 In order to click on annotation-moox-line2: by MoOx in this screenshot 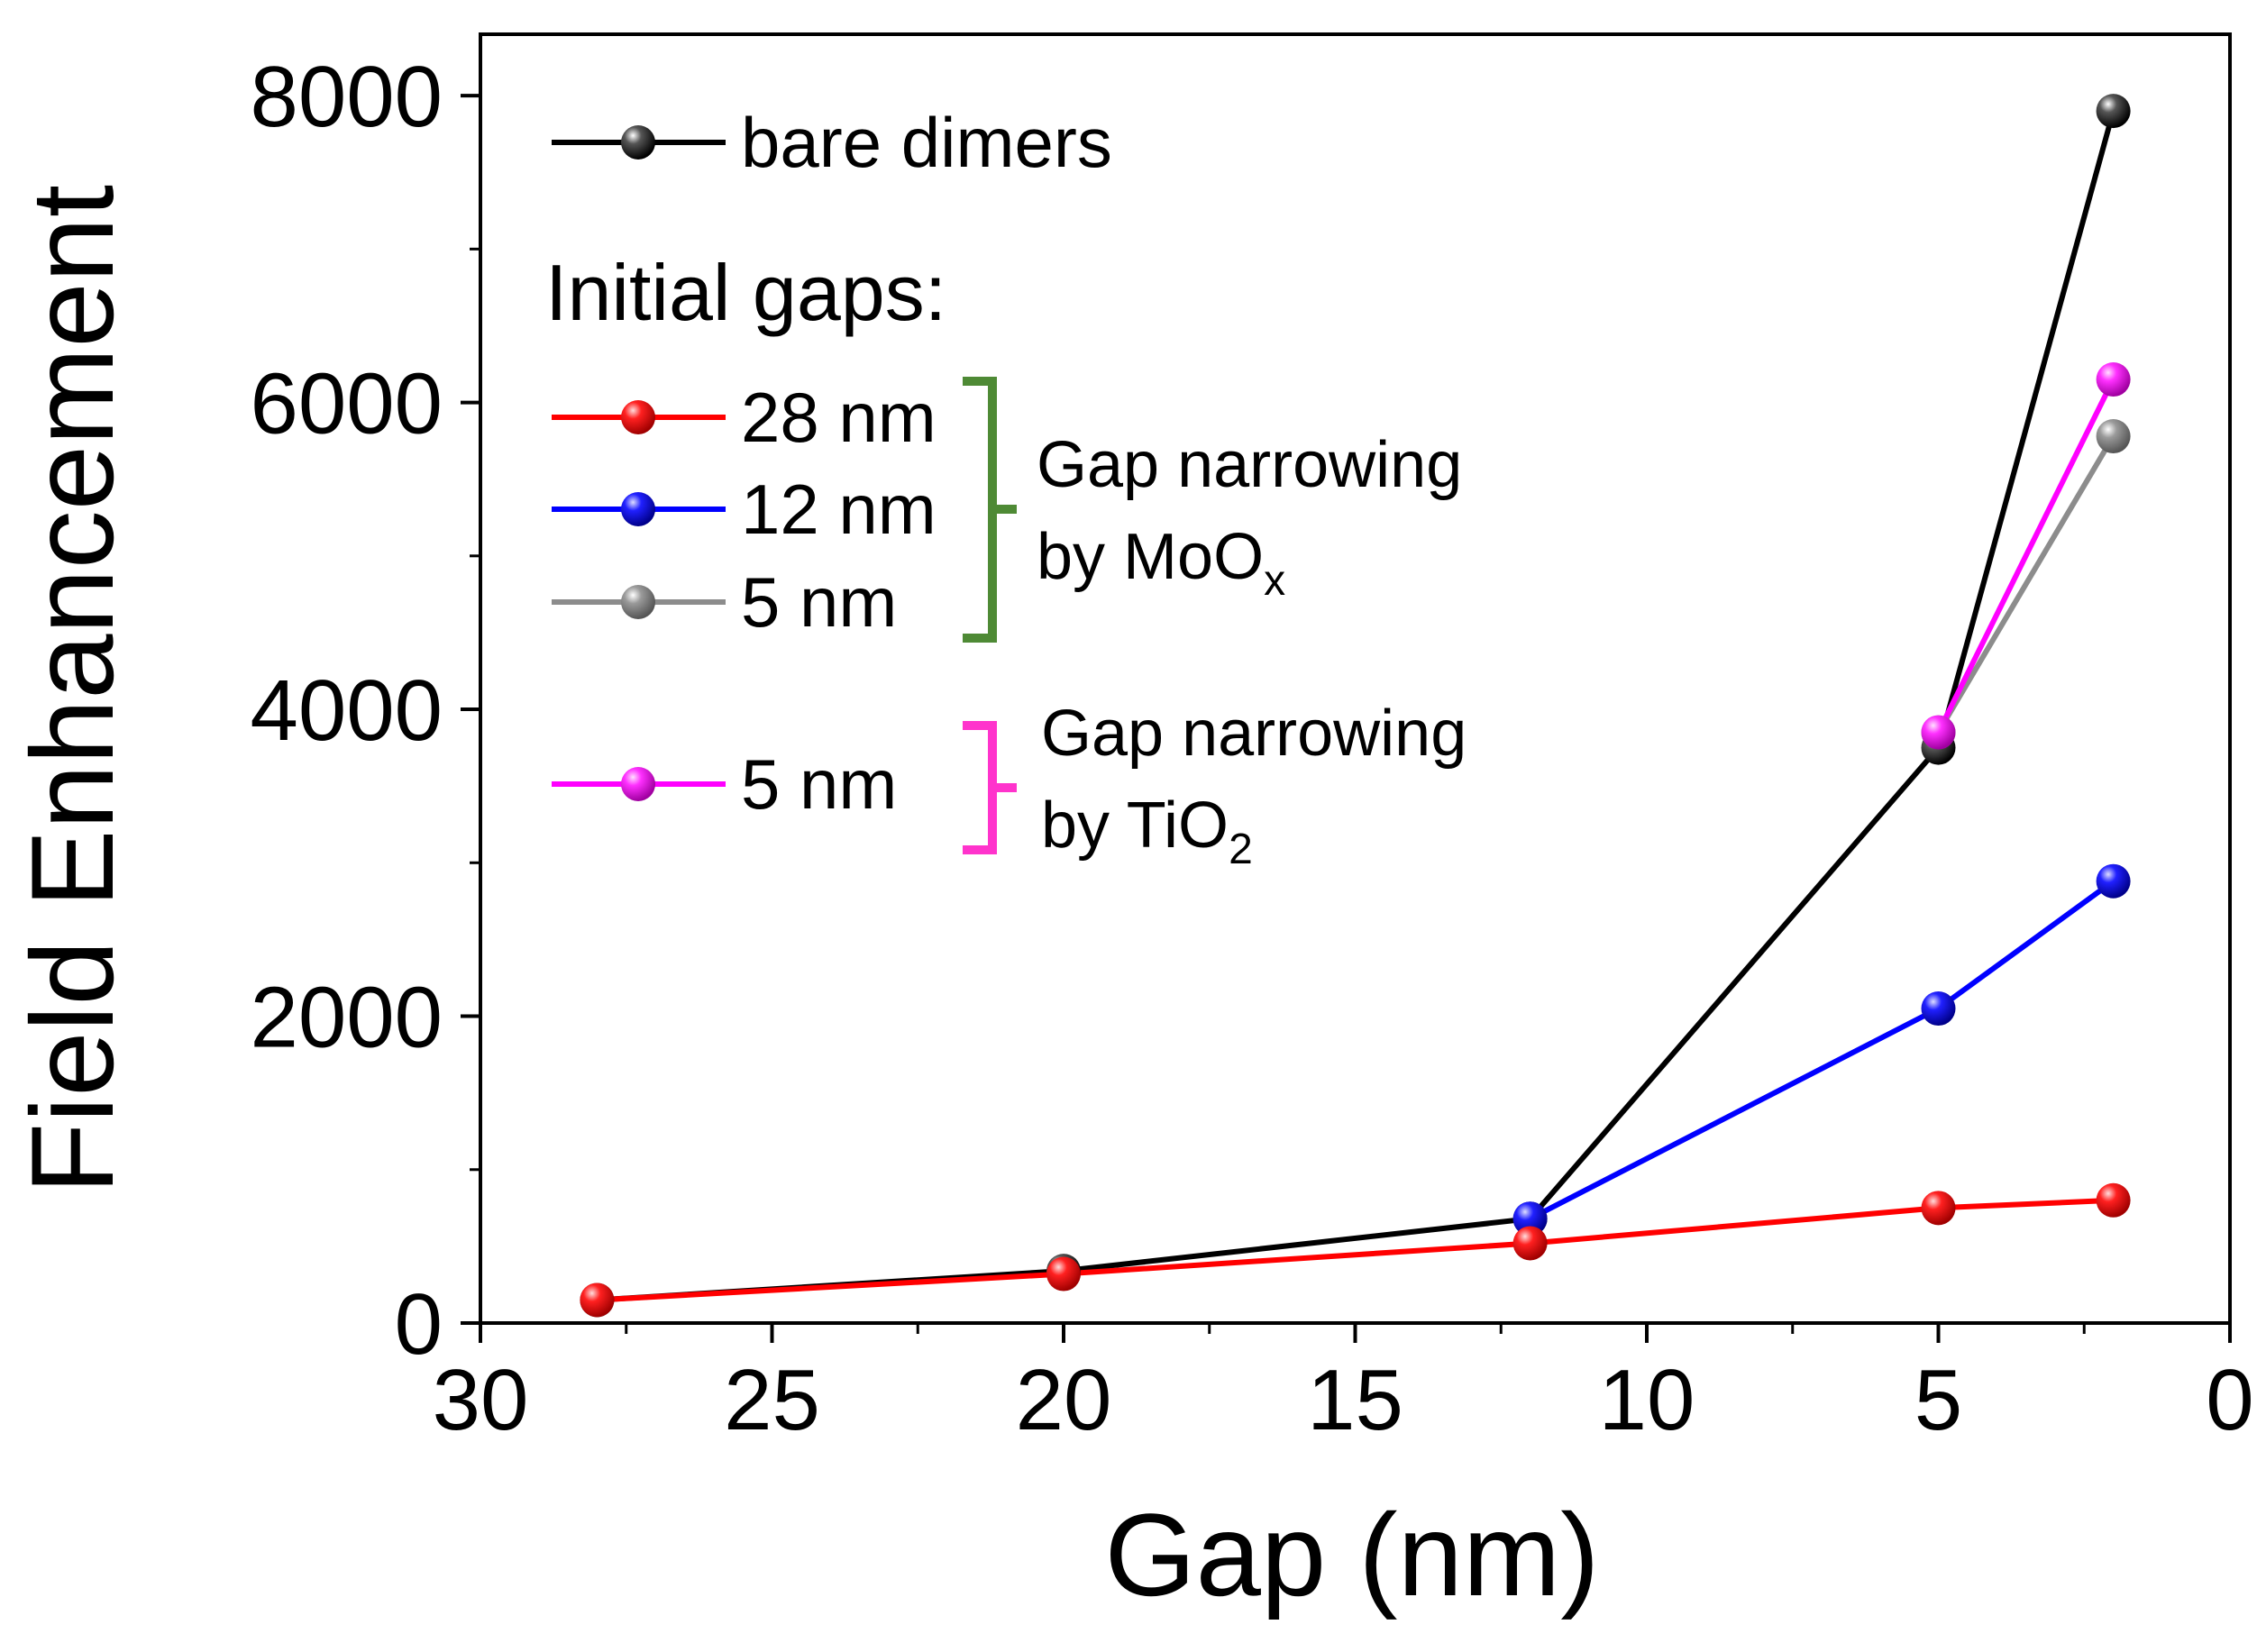, I will do `click(1161, 563)`.